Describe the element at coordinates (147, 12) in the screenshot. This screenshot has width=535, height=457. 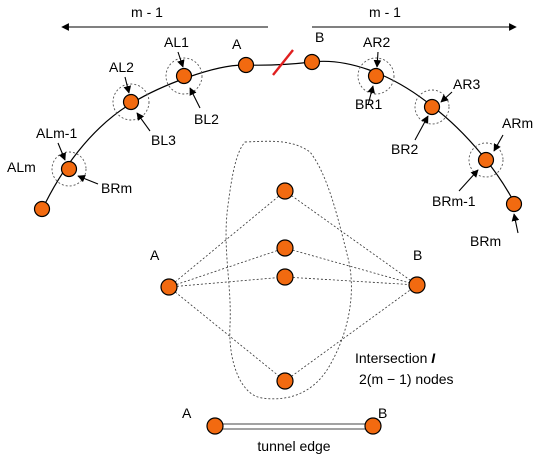
I see `span-left-label: m - 1` at that location.